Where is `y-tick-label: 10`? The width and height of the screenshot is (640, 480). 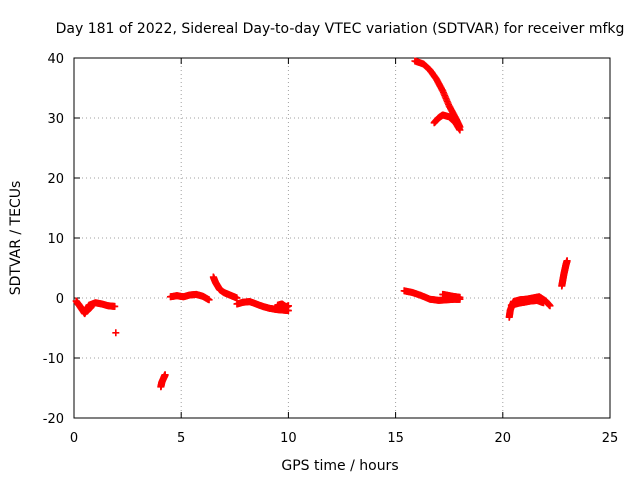
y-tick-label: 10 is located at coordinates (55, 239).